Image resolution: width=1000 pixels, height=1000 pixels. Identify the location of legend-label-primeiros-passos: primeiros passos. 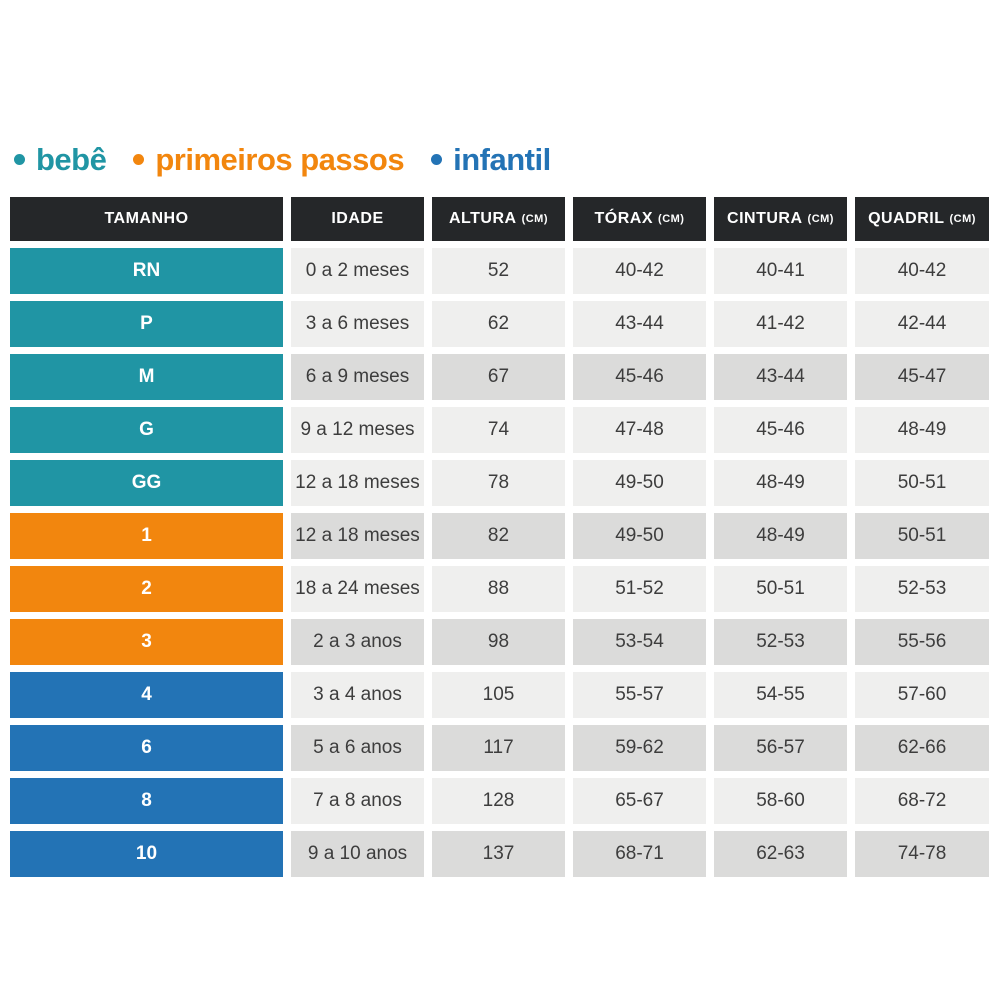
(280, 159).